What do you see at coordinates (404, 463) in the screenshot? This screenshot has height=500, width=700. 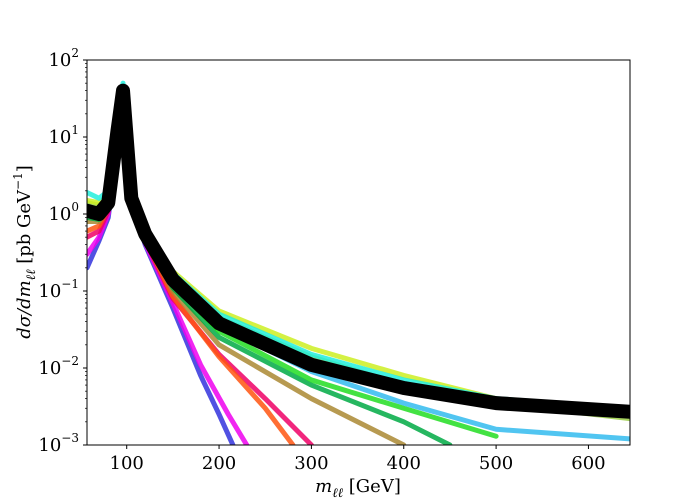 I see `x-tick-label-3: 400` at bounding box center [404, 463].